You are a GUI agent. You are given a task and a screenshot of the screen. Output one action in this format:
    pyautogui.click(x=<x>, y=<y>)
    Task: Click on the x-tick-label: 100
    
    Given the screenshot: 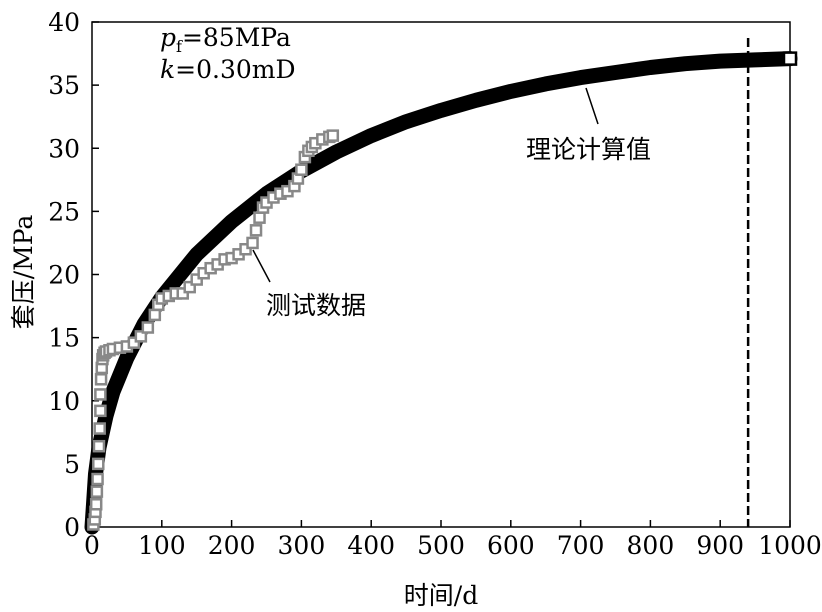 What is the action you would take?
    pyautogui.click(x=162, y=545)
    